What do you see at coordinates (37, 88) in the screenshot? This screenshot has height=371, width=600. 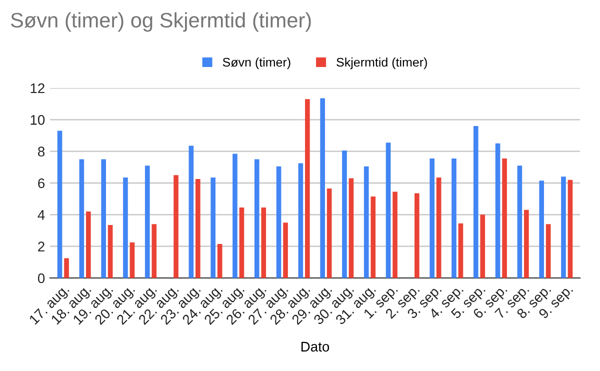 I see `y-tick-label: 12` at bounding box center [37, 88].